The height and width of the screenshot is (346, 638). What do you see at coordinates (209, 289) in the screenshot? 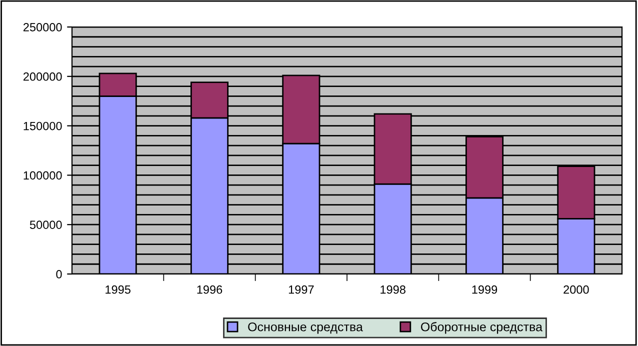
I see `x-tick-label: 1996` at bounding box center [209, 289].